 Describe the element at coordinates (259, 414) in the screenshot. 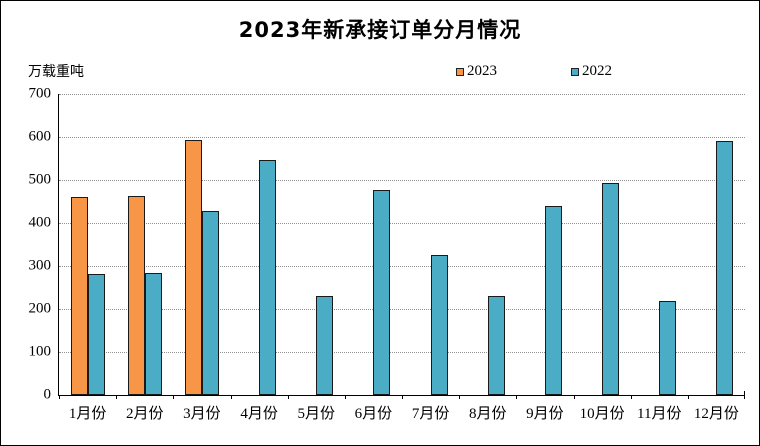

I see `x-axis-tick-label-4月份: 4月份` at that location.